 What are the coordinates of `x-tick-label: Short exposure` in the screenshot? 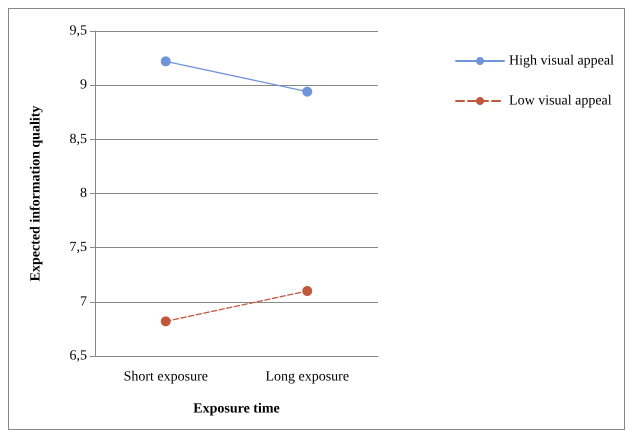 It's located at (166, 377).